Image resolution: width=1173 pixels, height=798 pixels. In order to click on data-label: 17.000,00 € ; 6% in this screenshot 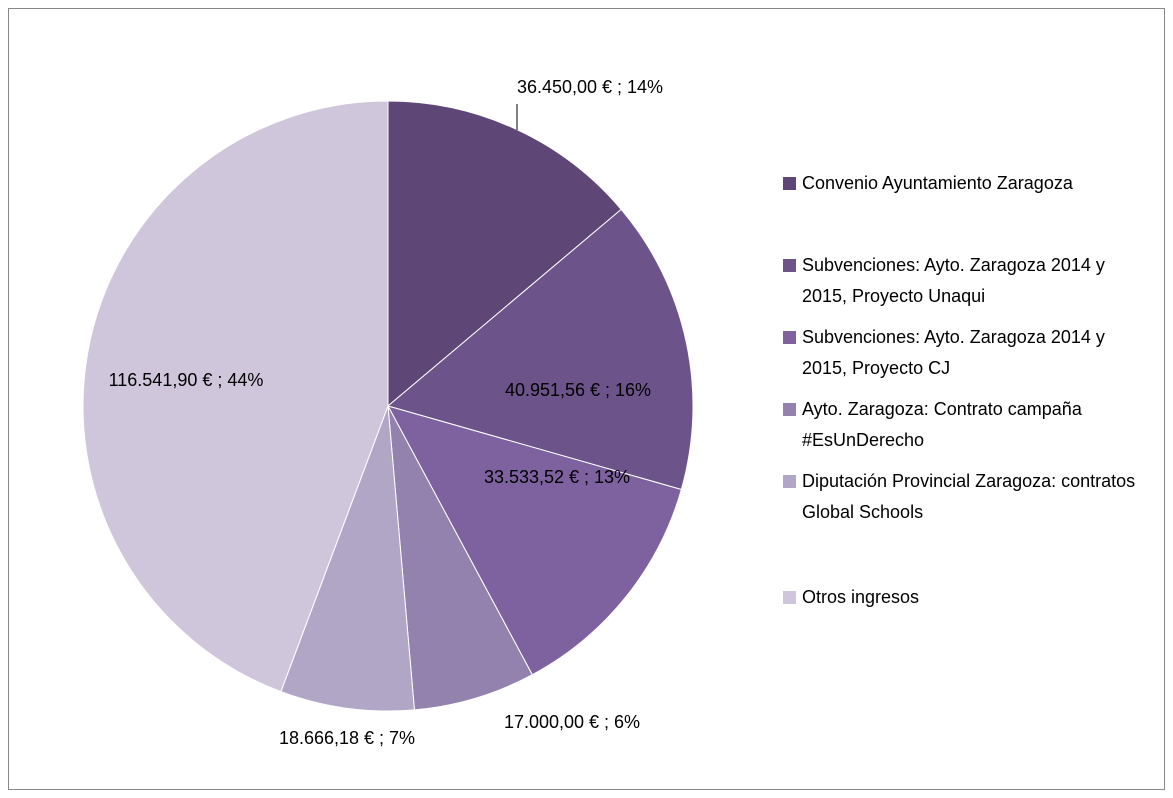, I will do `click(572, 722)`.